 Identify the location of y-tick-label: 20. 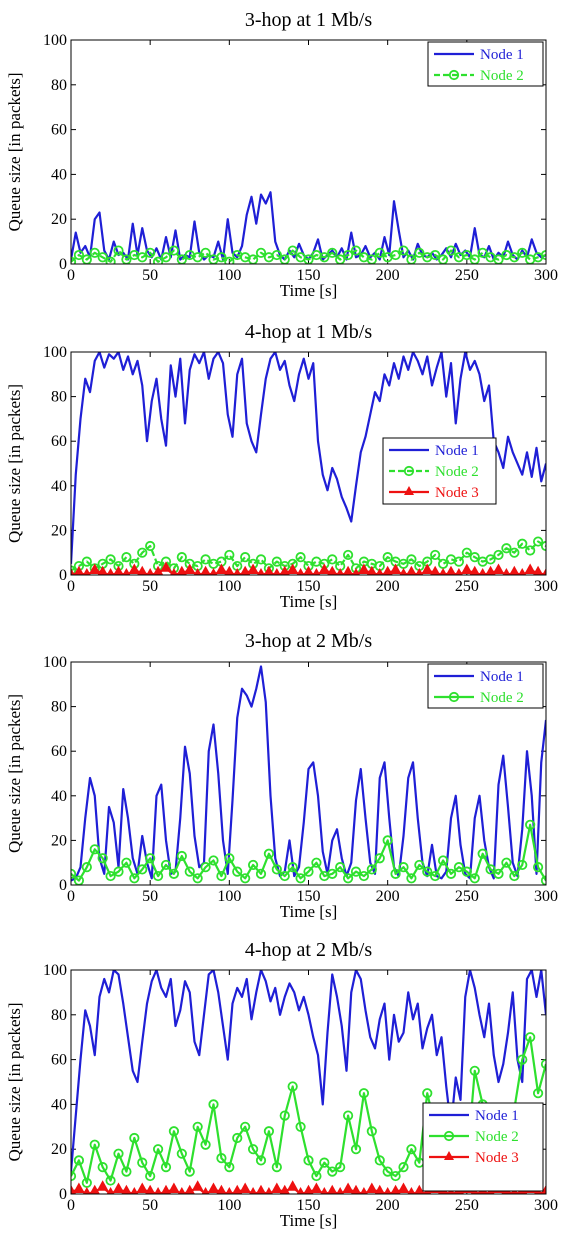
(59, 1149).